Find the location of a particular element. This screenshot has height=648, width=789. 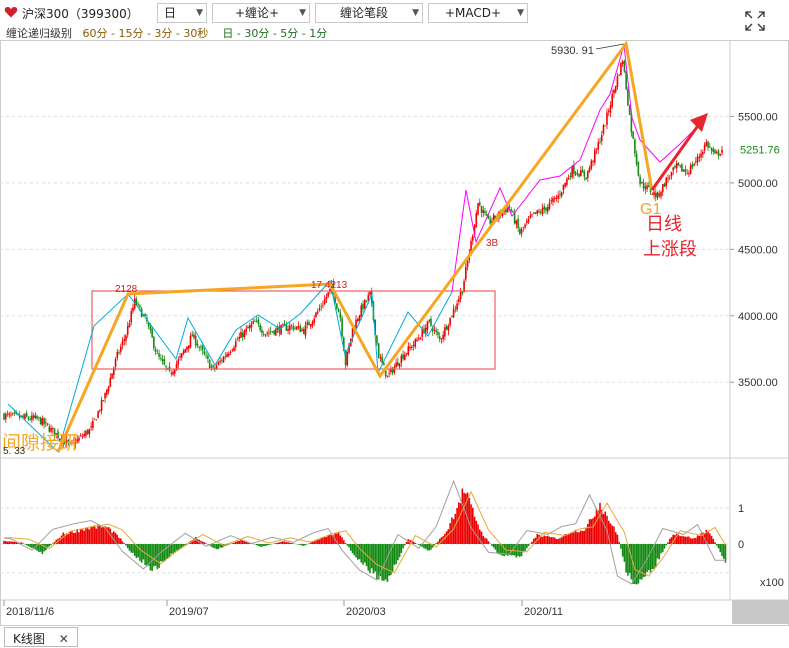

levels-label: 缠论递归级别 is located at coordinates (39, 33).